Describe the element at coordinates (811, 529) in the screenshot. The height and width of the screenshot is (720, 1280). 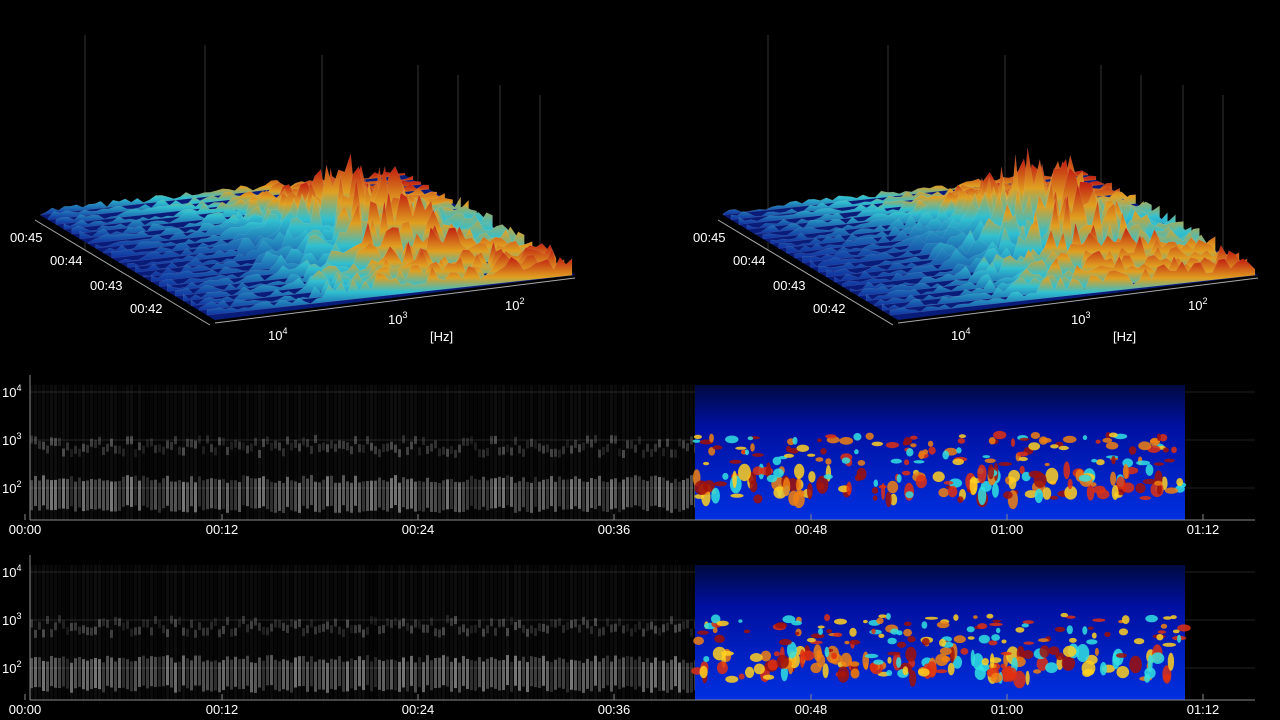
I see `time-label: 00:48` at that location.